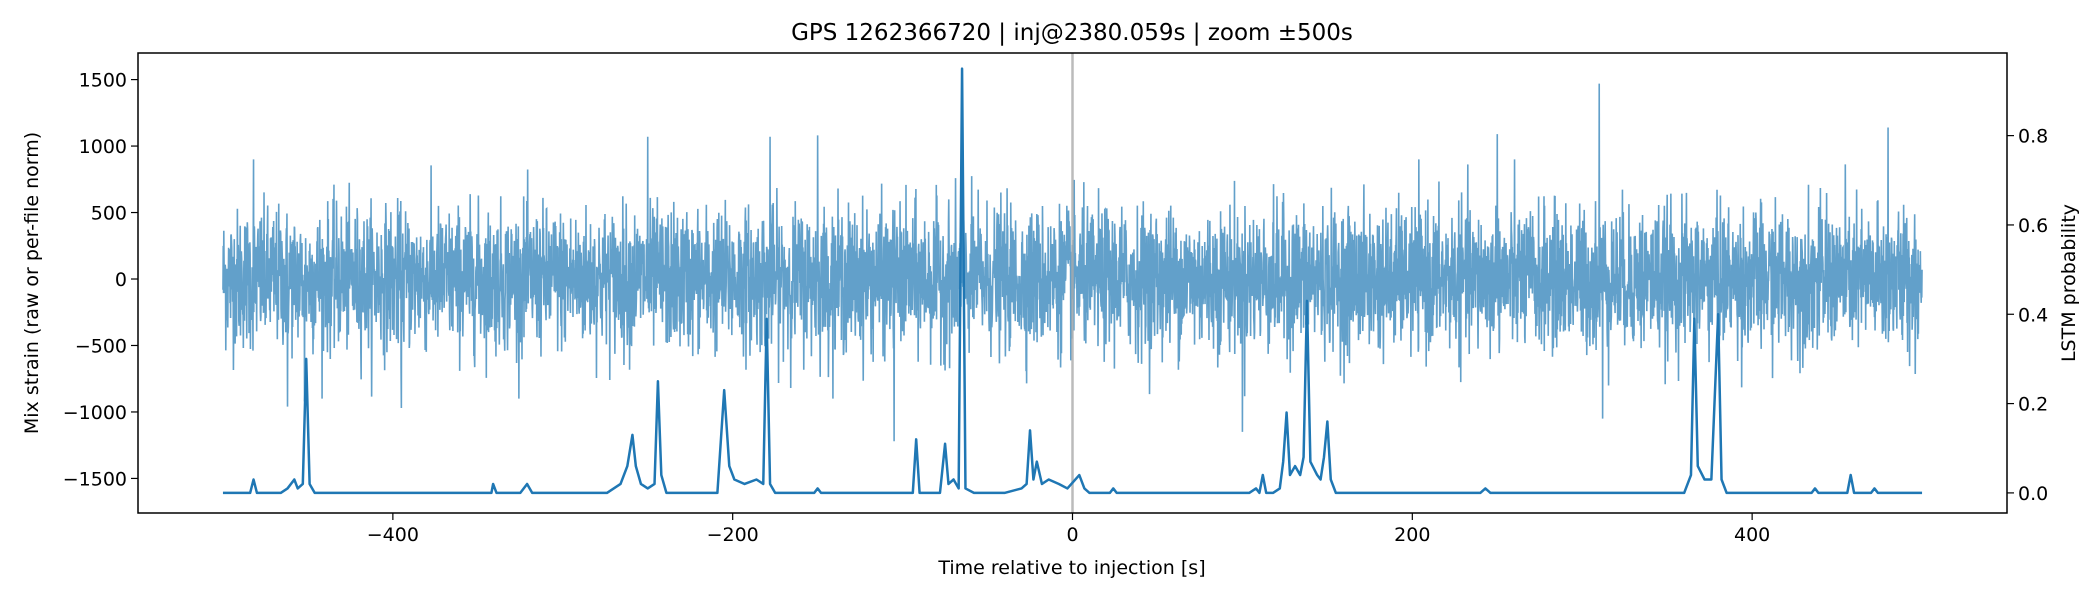  I want to click on y-left-tick-label: −500, so click(101, 346).